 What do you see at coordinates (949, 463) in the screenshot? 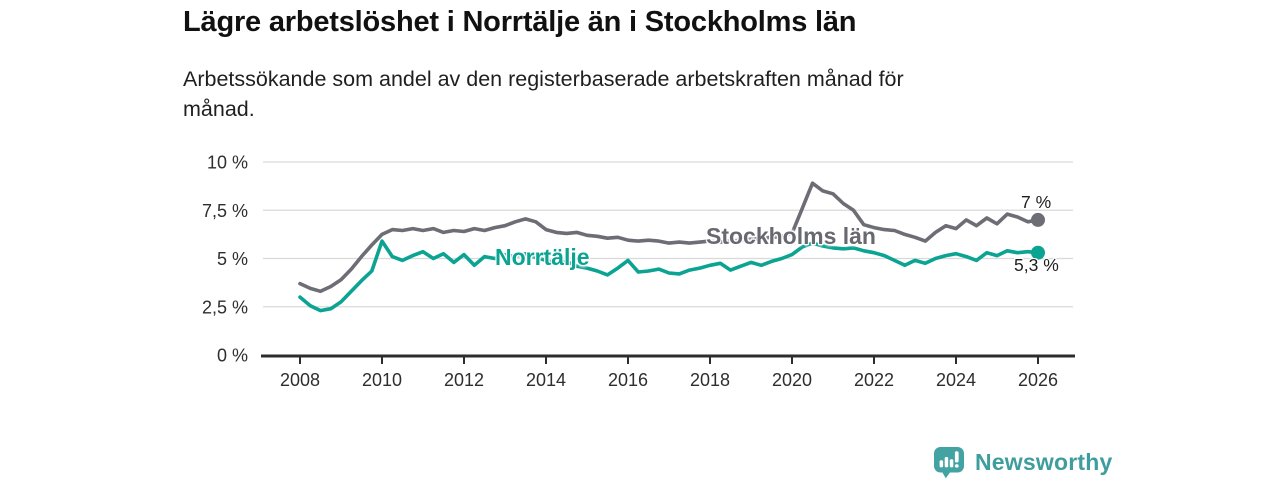
I see `newsworthy-logo-icon` at bounding box center [949, 463].